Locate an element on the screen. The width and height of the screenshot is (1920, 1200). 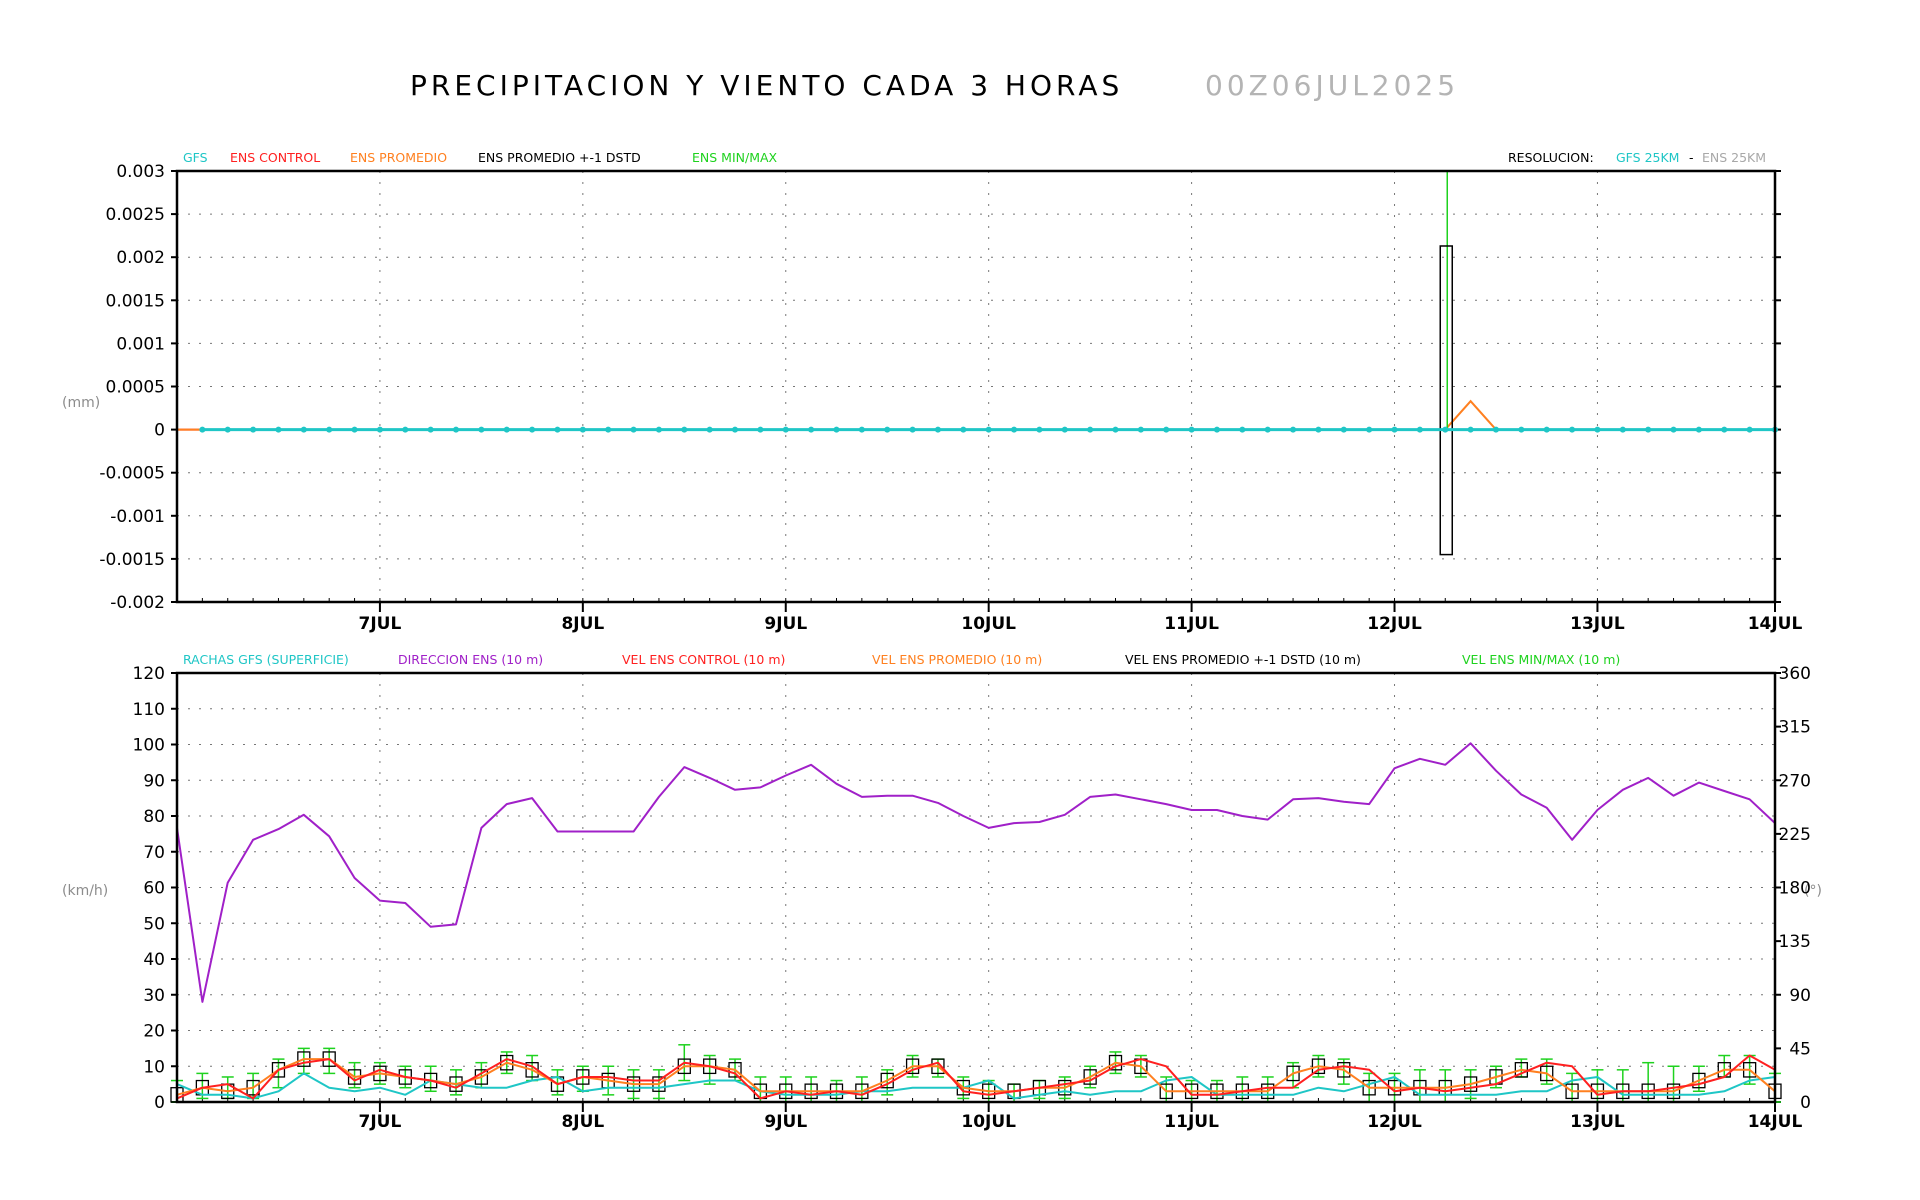
wind-xtick-label: 10JUL is located at coordinates (988, 1122).